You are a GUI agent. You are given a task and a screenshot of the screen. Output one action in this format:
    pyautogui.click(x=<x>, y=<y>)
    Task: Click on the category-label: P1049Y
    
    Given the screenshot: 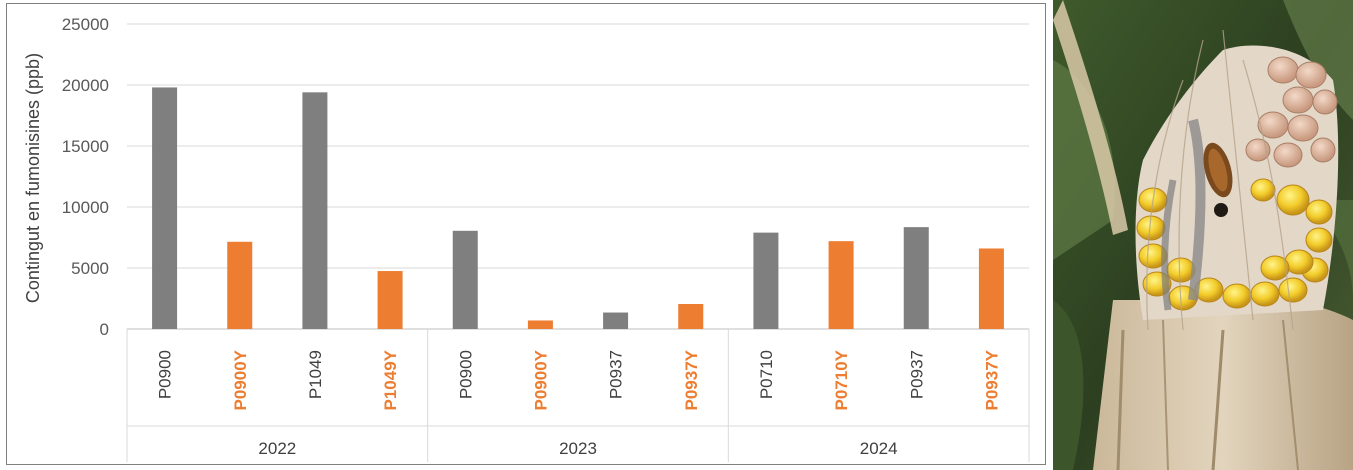 What is the action you would take?
    pyautogui.click(x=390, y=379)
    